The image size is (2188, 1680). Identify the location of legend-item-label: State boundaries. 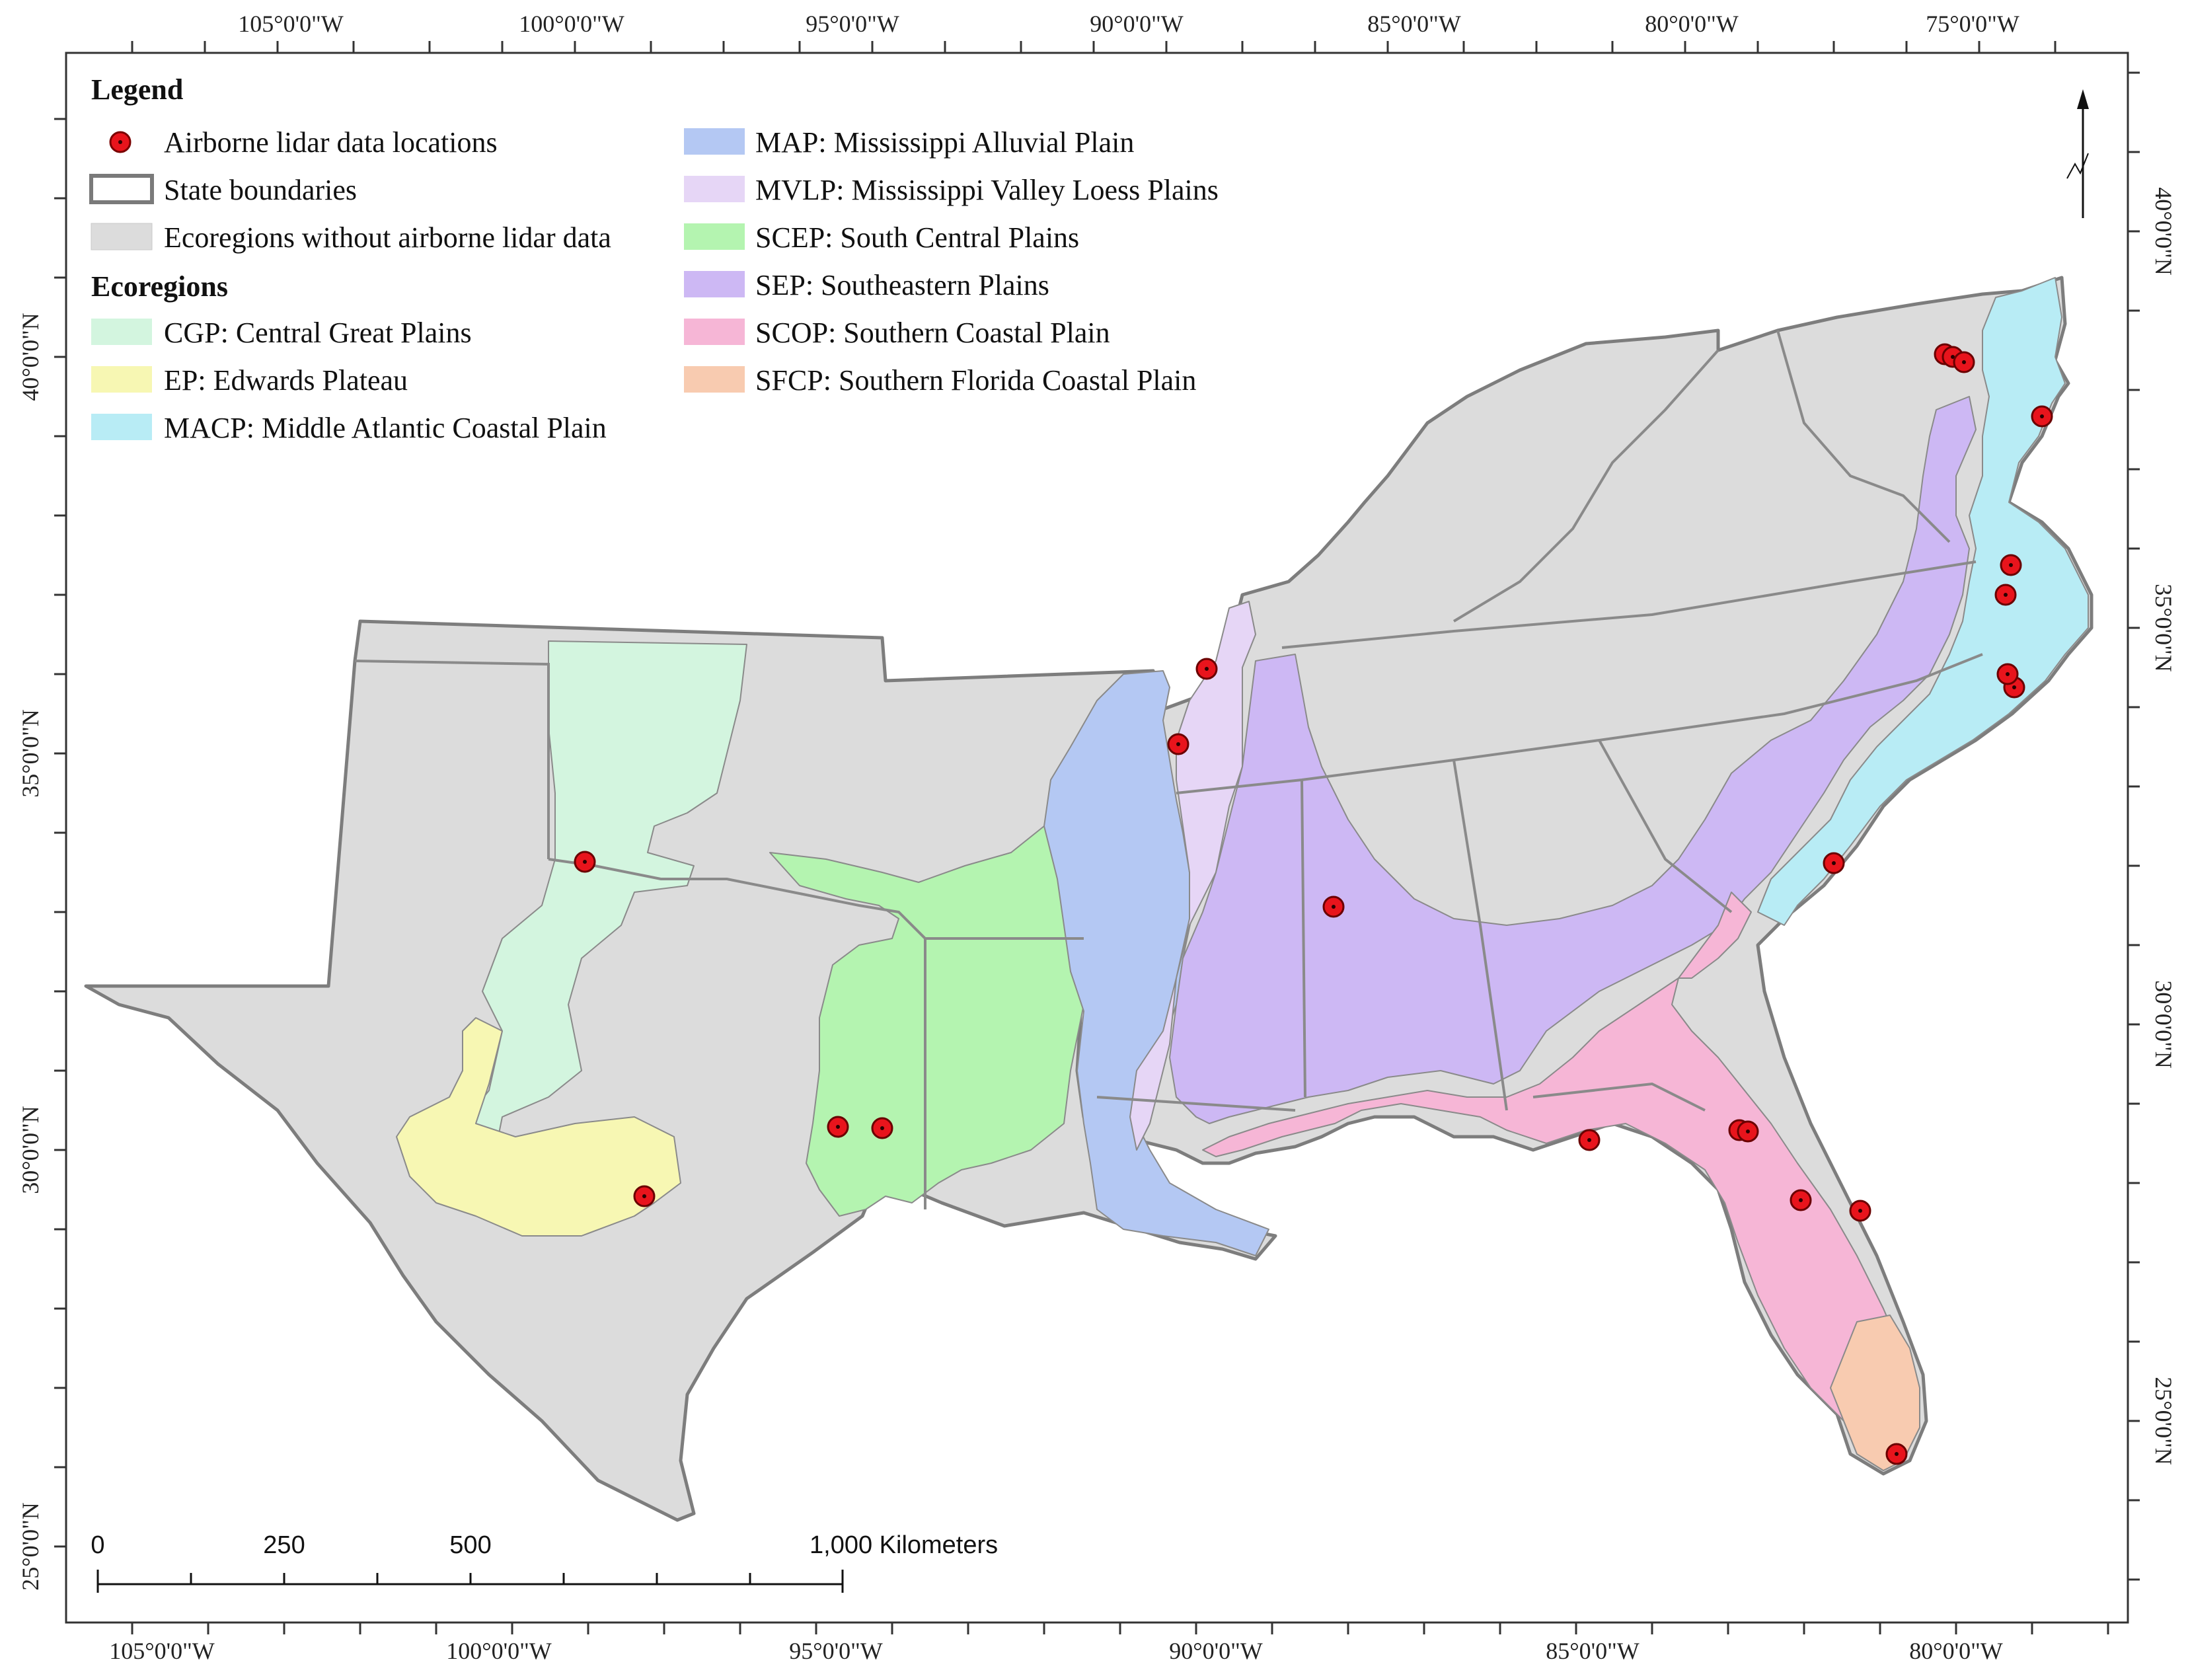
(260, 190).